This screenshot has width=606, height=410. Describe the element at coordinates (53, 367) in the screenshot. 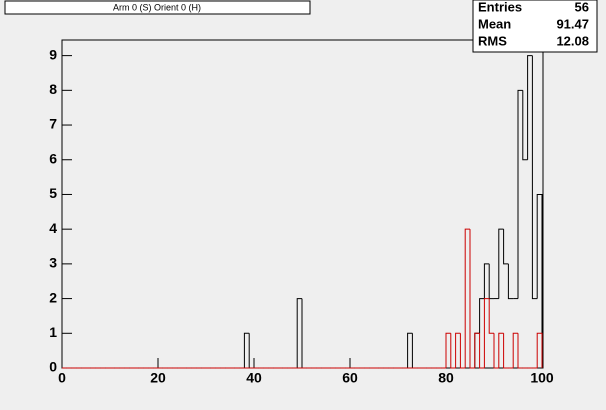

I see `y-tick-label: 0` at that location.